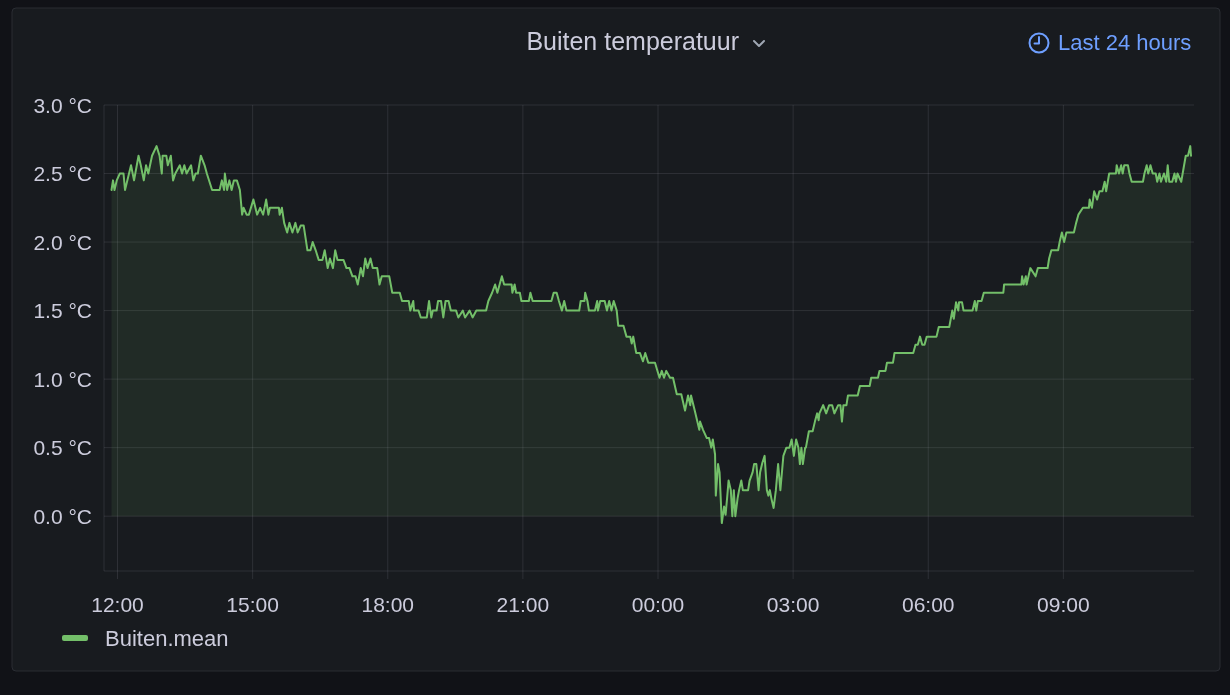 This screenshot has height=695, width=1230. Describe the element at coordinates (928, 604) in the screenshot. I see `x-tick-label: 06:00` at that location.